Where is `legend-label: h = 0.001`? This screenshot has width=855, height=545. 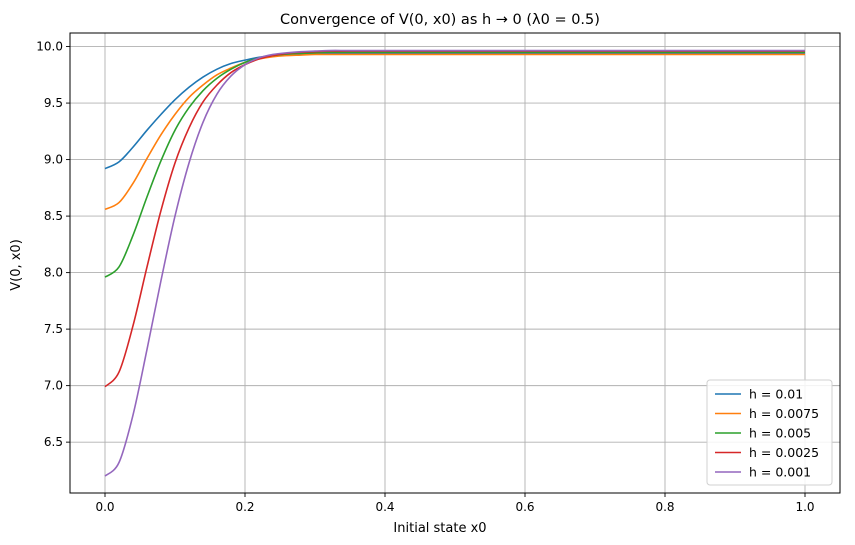
legend-label: h = 0.001 is located at coordinates (780, 472).